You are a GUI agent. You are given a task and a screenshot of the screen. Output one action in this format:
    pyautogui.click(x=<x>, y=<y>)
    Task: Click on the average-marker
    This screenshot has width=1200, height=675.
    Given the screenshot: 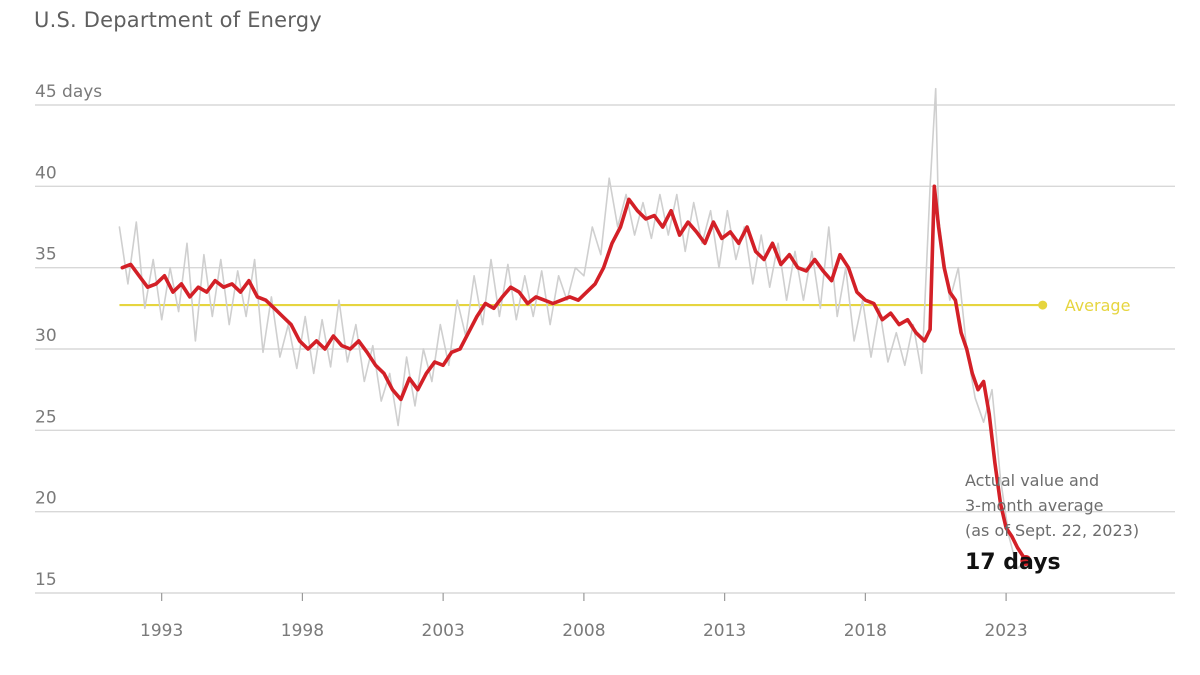 What is the action you would take?
    pyautogui.click(x=1043, y=305)
    